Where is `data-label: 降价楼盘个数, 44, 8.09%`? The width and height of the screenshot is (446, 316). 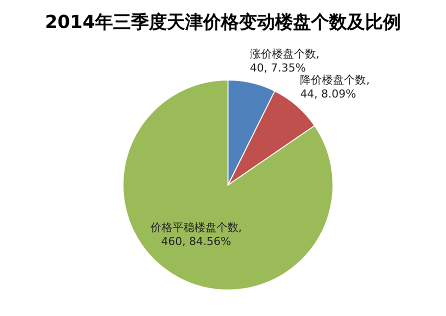
data-label: 降价楼盘个数, 44, 8.09% is located at coordinates (335, 86).